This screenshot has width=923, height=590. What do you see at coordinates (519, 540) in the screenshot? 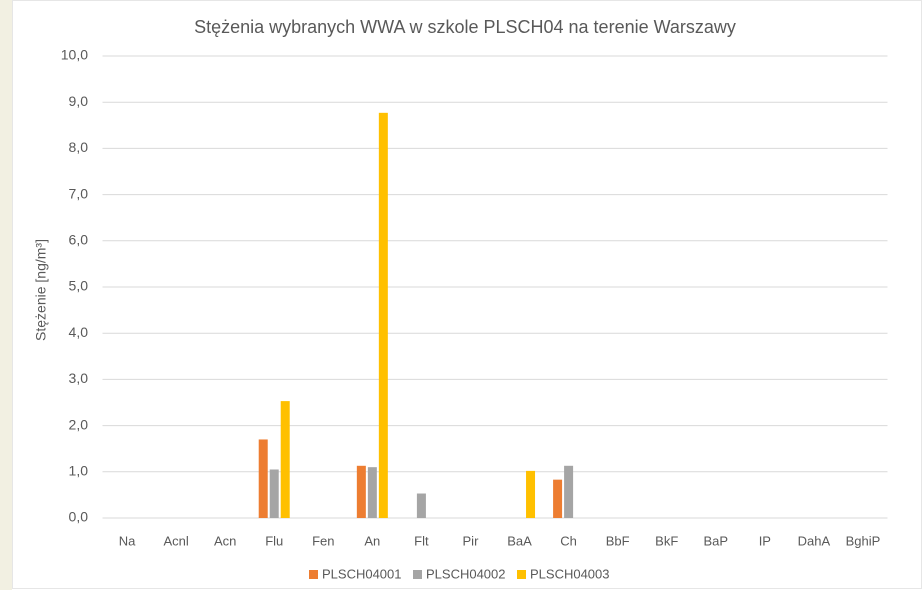
I see `x-tick-label: BaA` at bounding box center [519, 540].